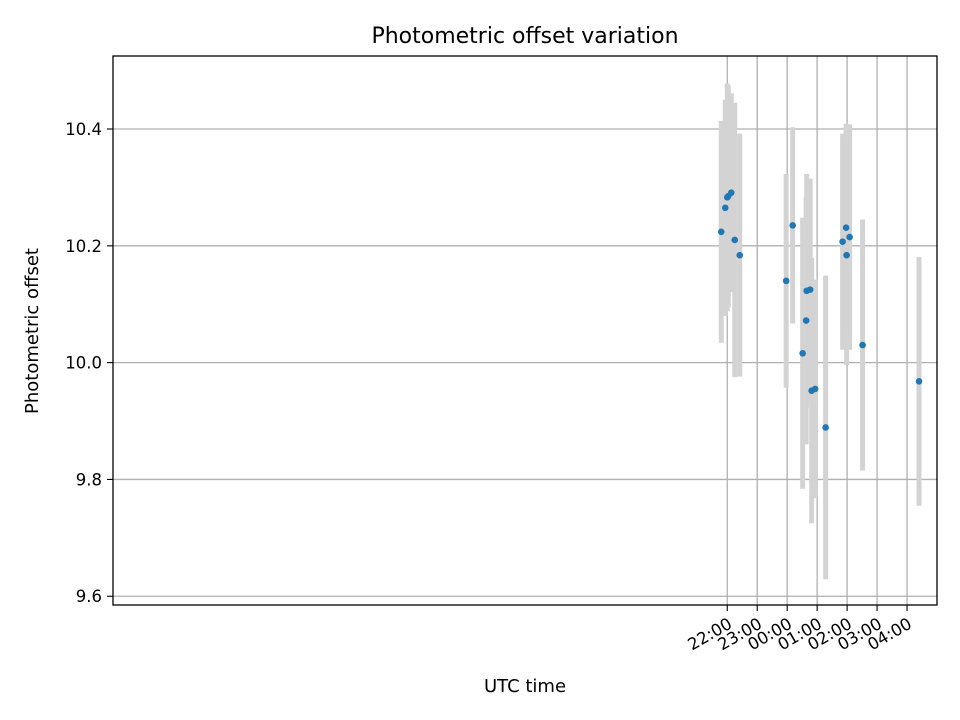 The height and width of the screenshot is (720, 960). I want to click on x-axis-label: UTC time, so click(525, 686).